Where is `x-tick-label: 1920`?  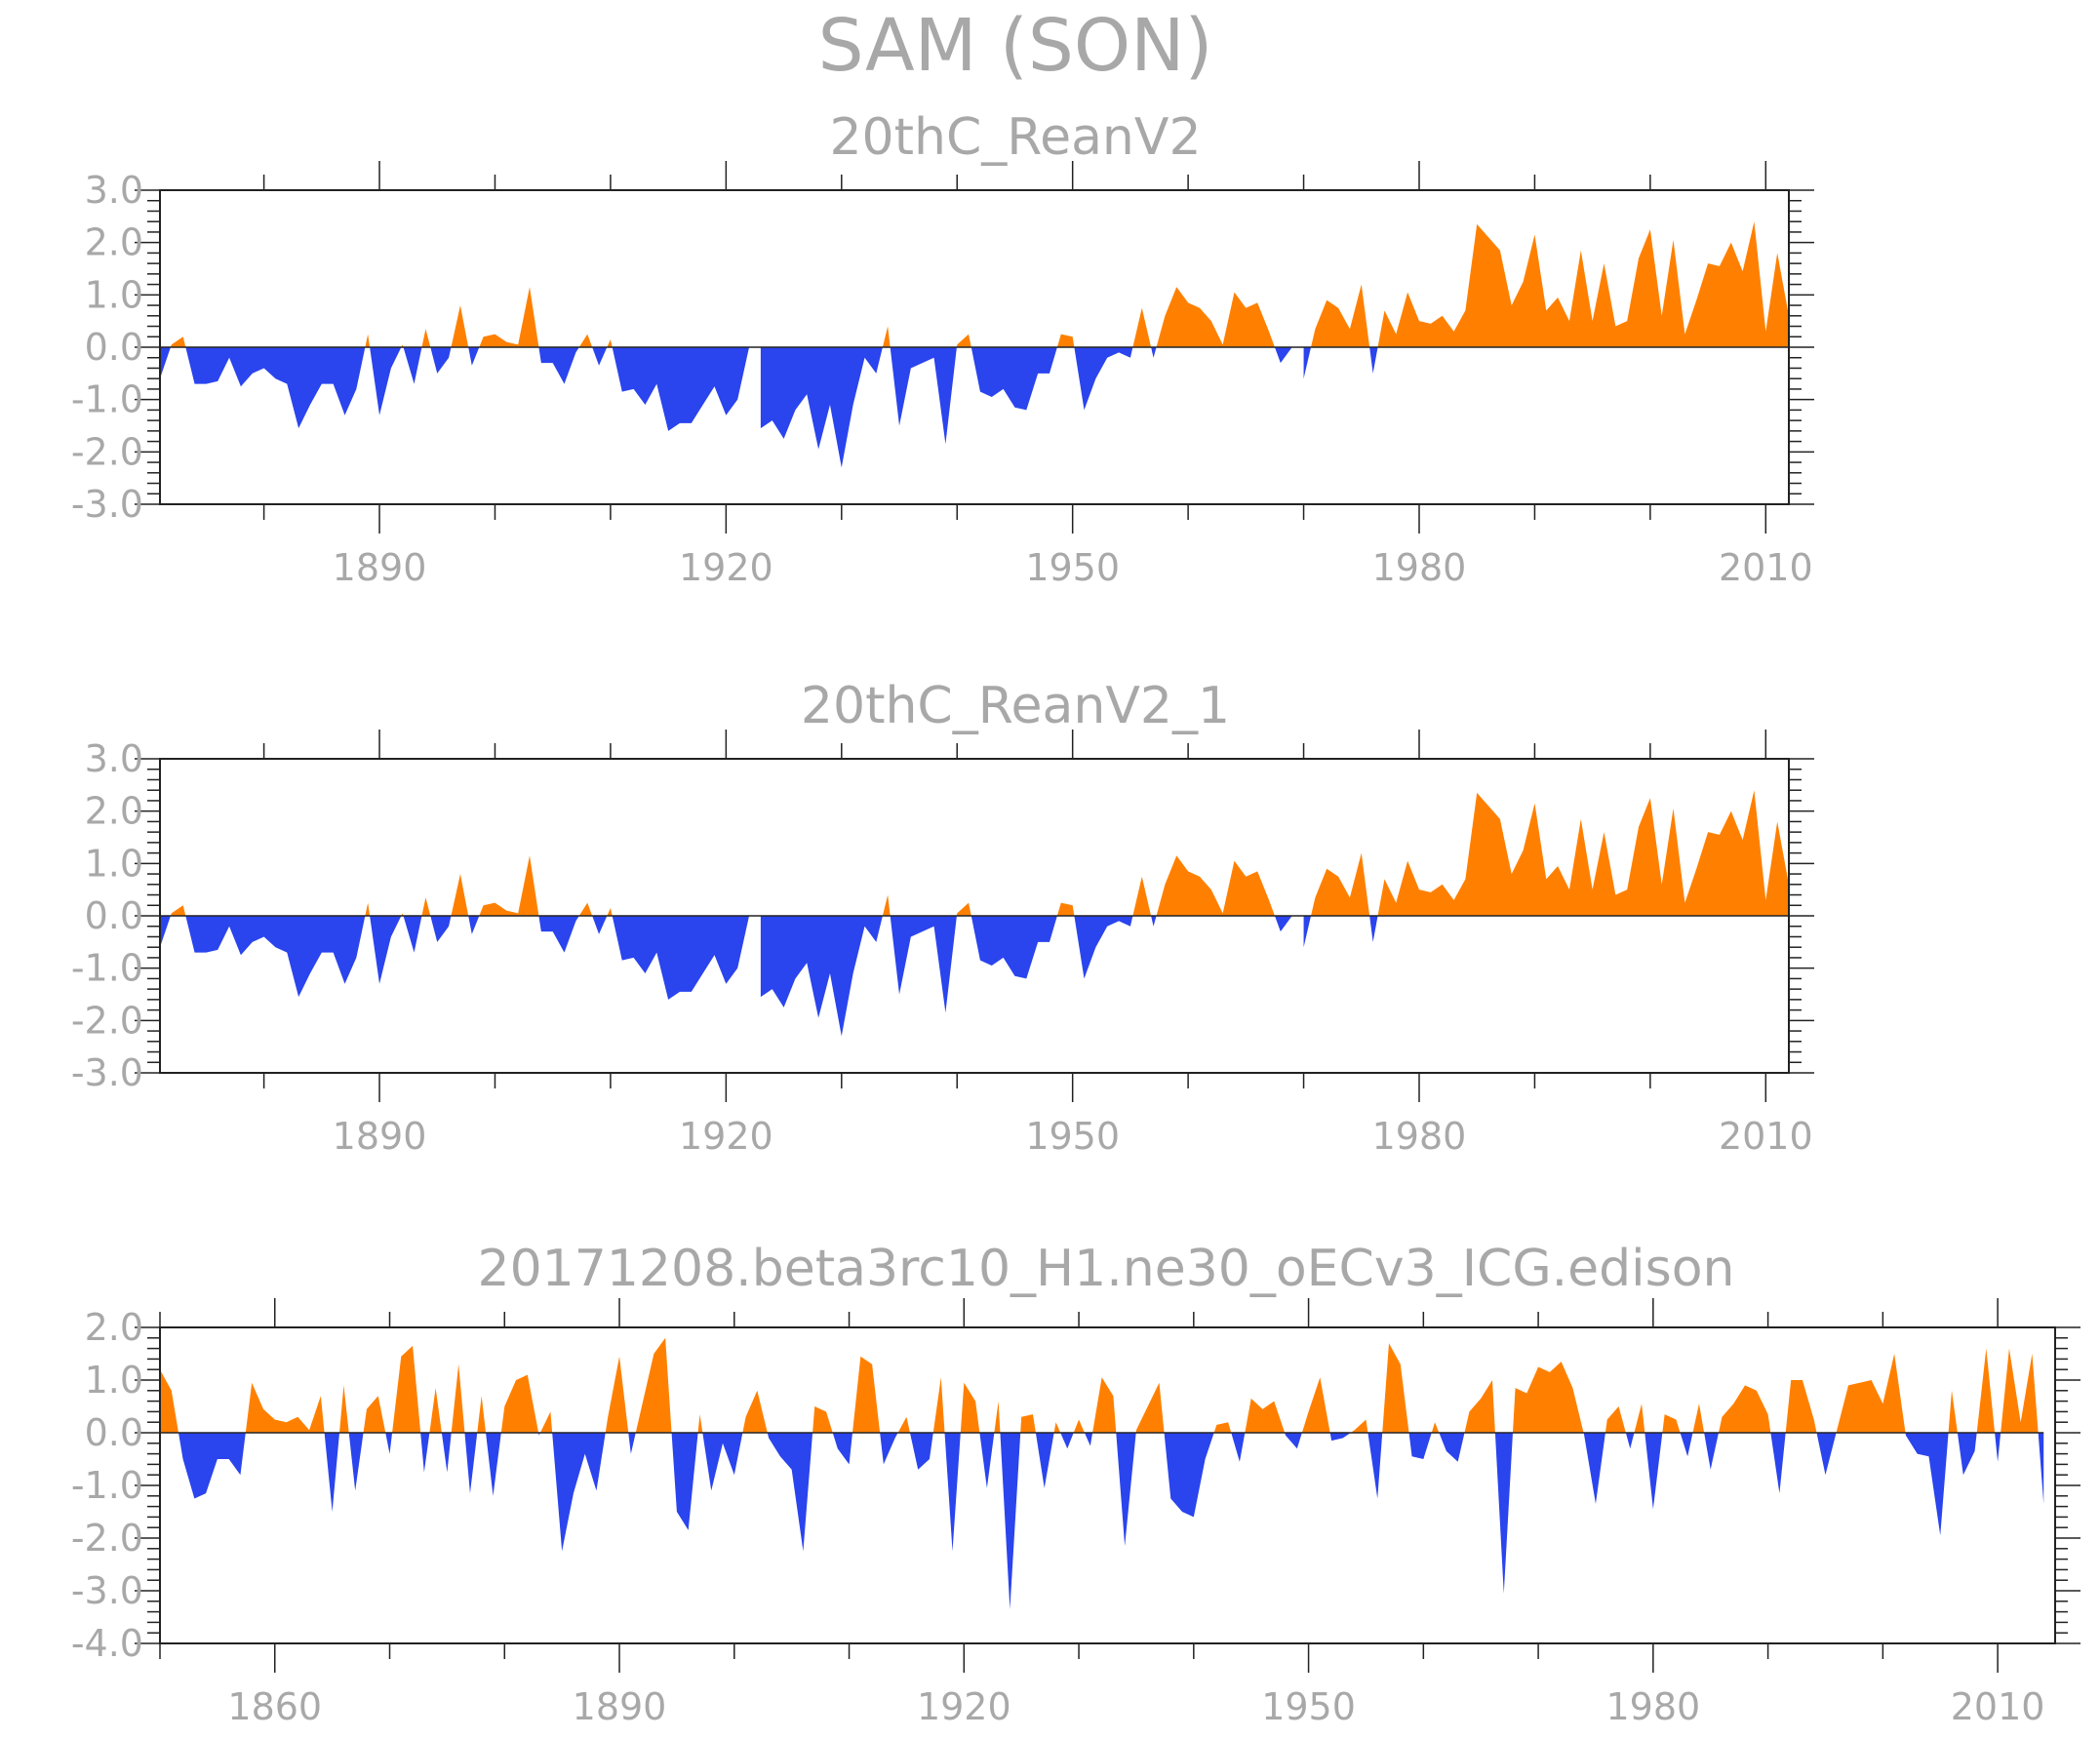 x-tick-label: 1920 is located at coordinates (964, 1706).